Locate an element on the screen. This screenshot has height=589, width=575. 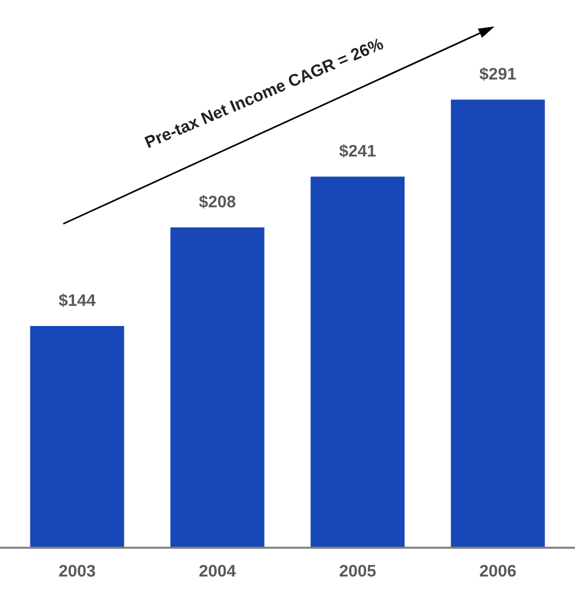
data-label: $208 is located at coordinates (217, 201).